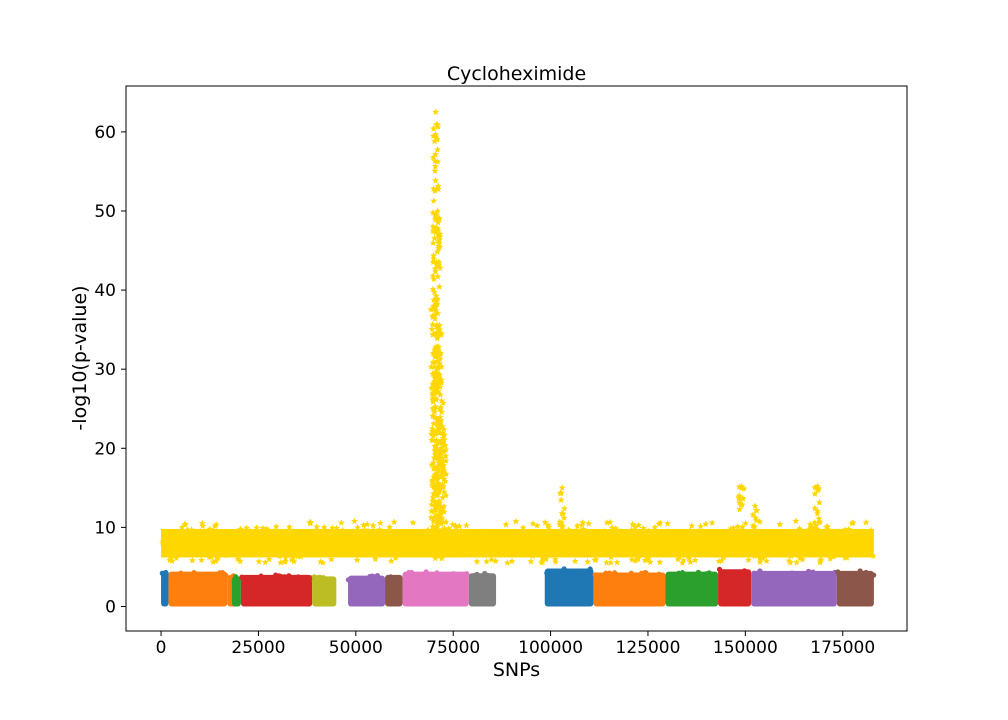 This screenshot has width=1008, height=720. Describe the element at coordinates (436, 111) in the screenshot. I see `peak-top-star` at that location.